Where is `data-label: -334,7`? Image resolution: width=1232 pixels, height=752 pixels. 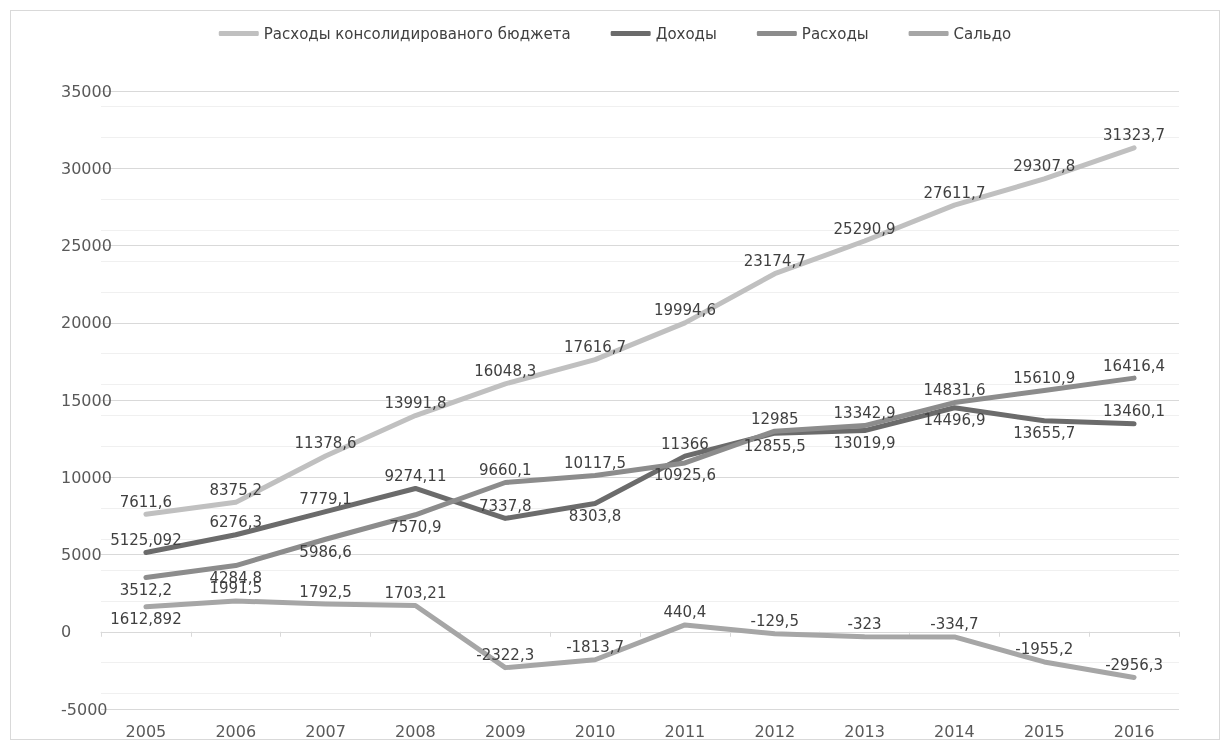
data-label: -334,7 is located at coordinates (954, 624).